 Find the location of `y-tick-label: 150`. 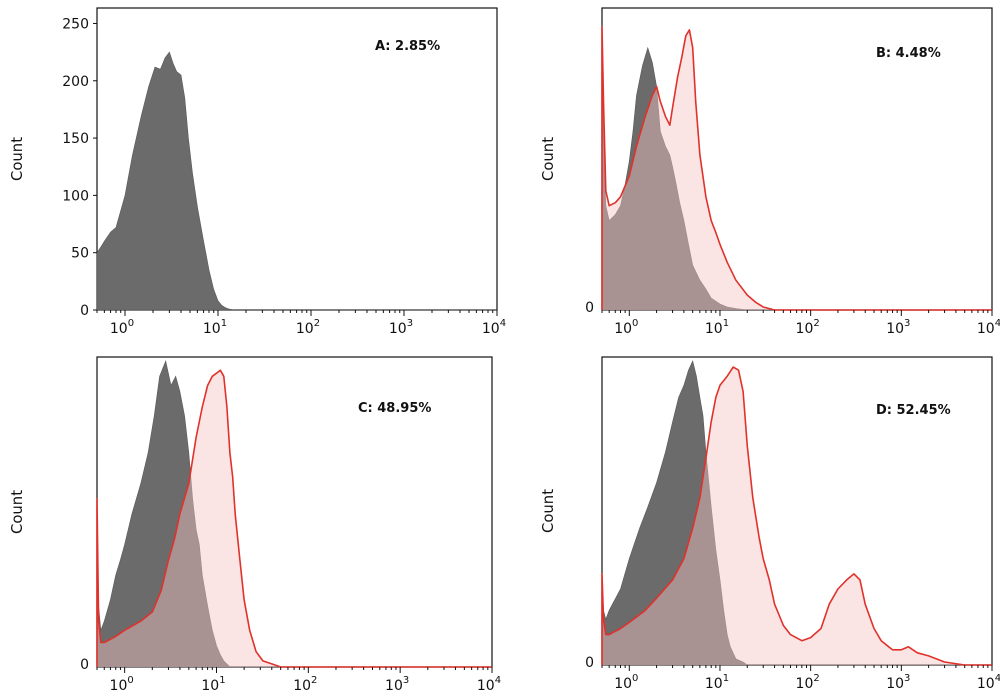

y-tick-label: 150 is located at coordinates (75, 139).